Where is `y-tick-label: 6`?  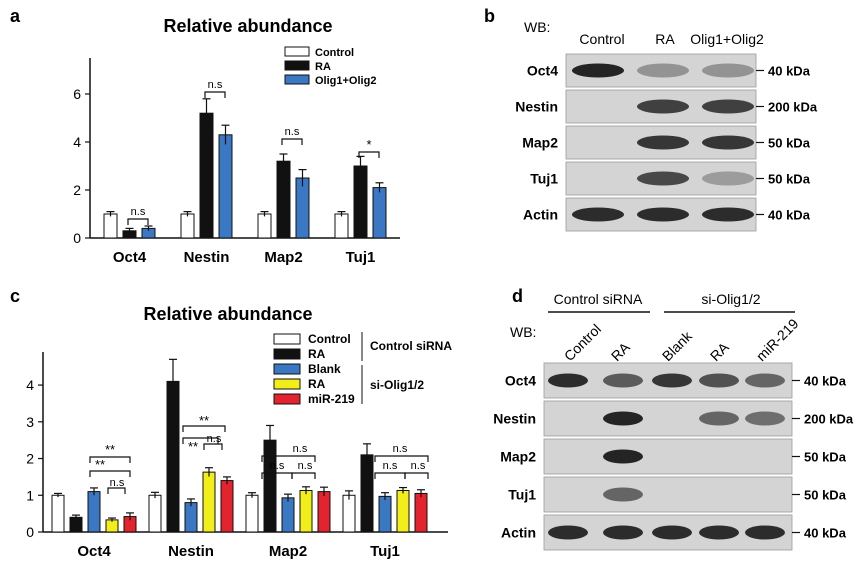
y-tick-label: 6 is located at coordinates (77, 94).